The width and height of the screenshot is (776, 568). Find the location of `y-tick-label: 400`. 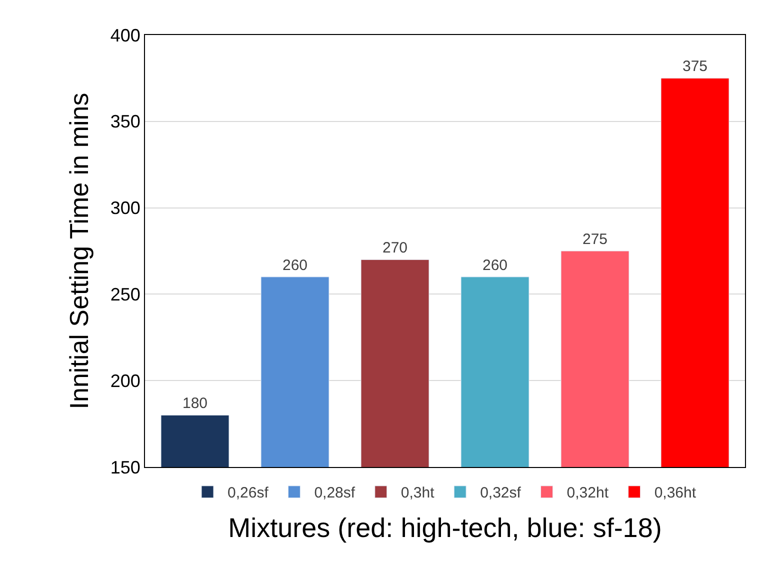

y-tick-label: 400 is located at coordinates (125, 35).